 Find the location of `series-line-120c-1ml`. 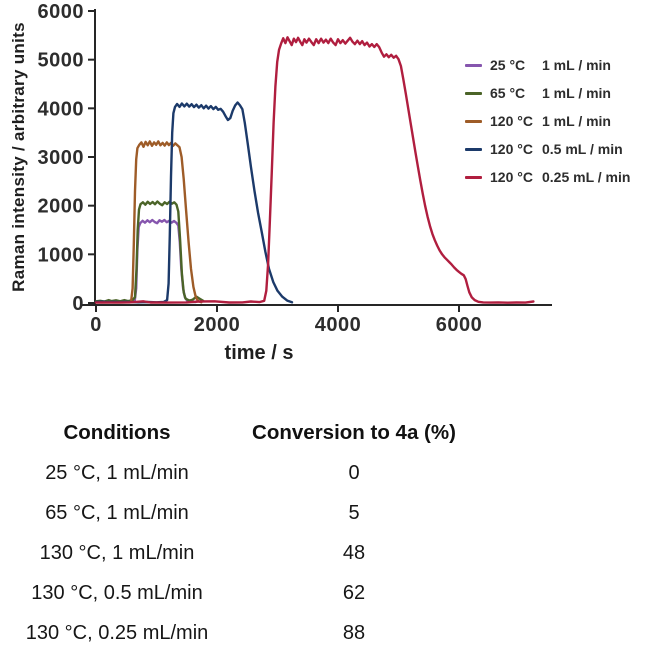

series-line-120c-1ml is located at coordinates (148, 222).